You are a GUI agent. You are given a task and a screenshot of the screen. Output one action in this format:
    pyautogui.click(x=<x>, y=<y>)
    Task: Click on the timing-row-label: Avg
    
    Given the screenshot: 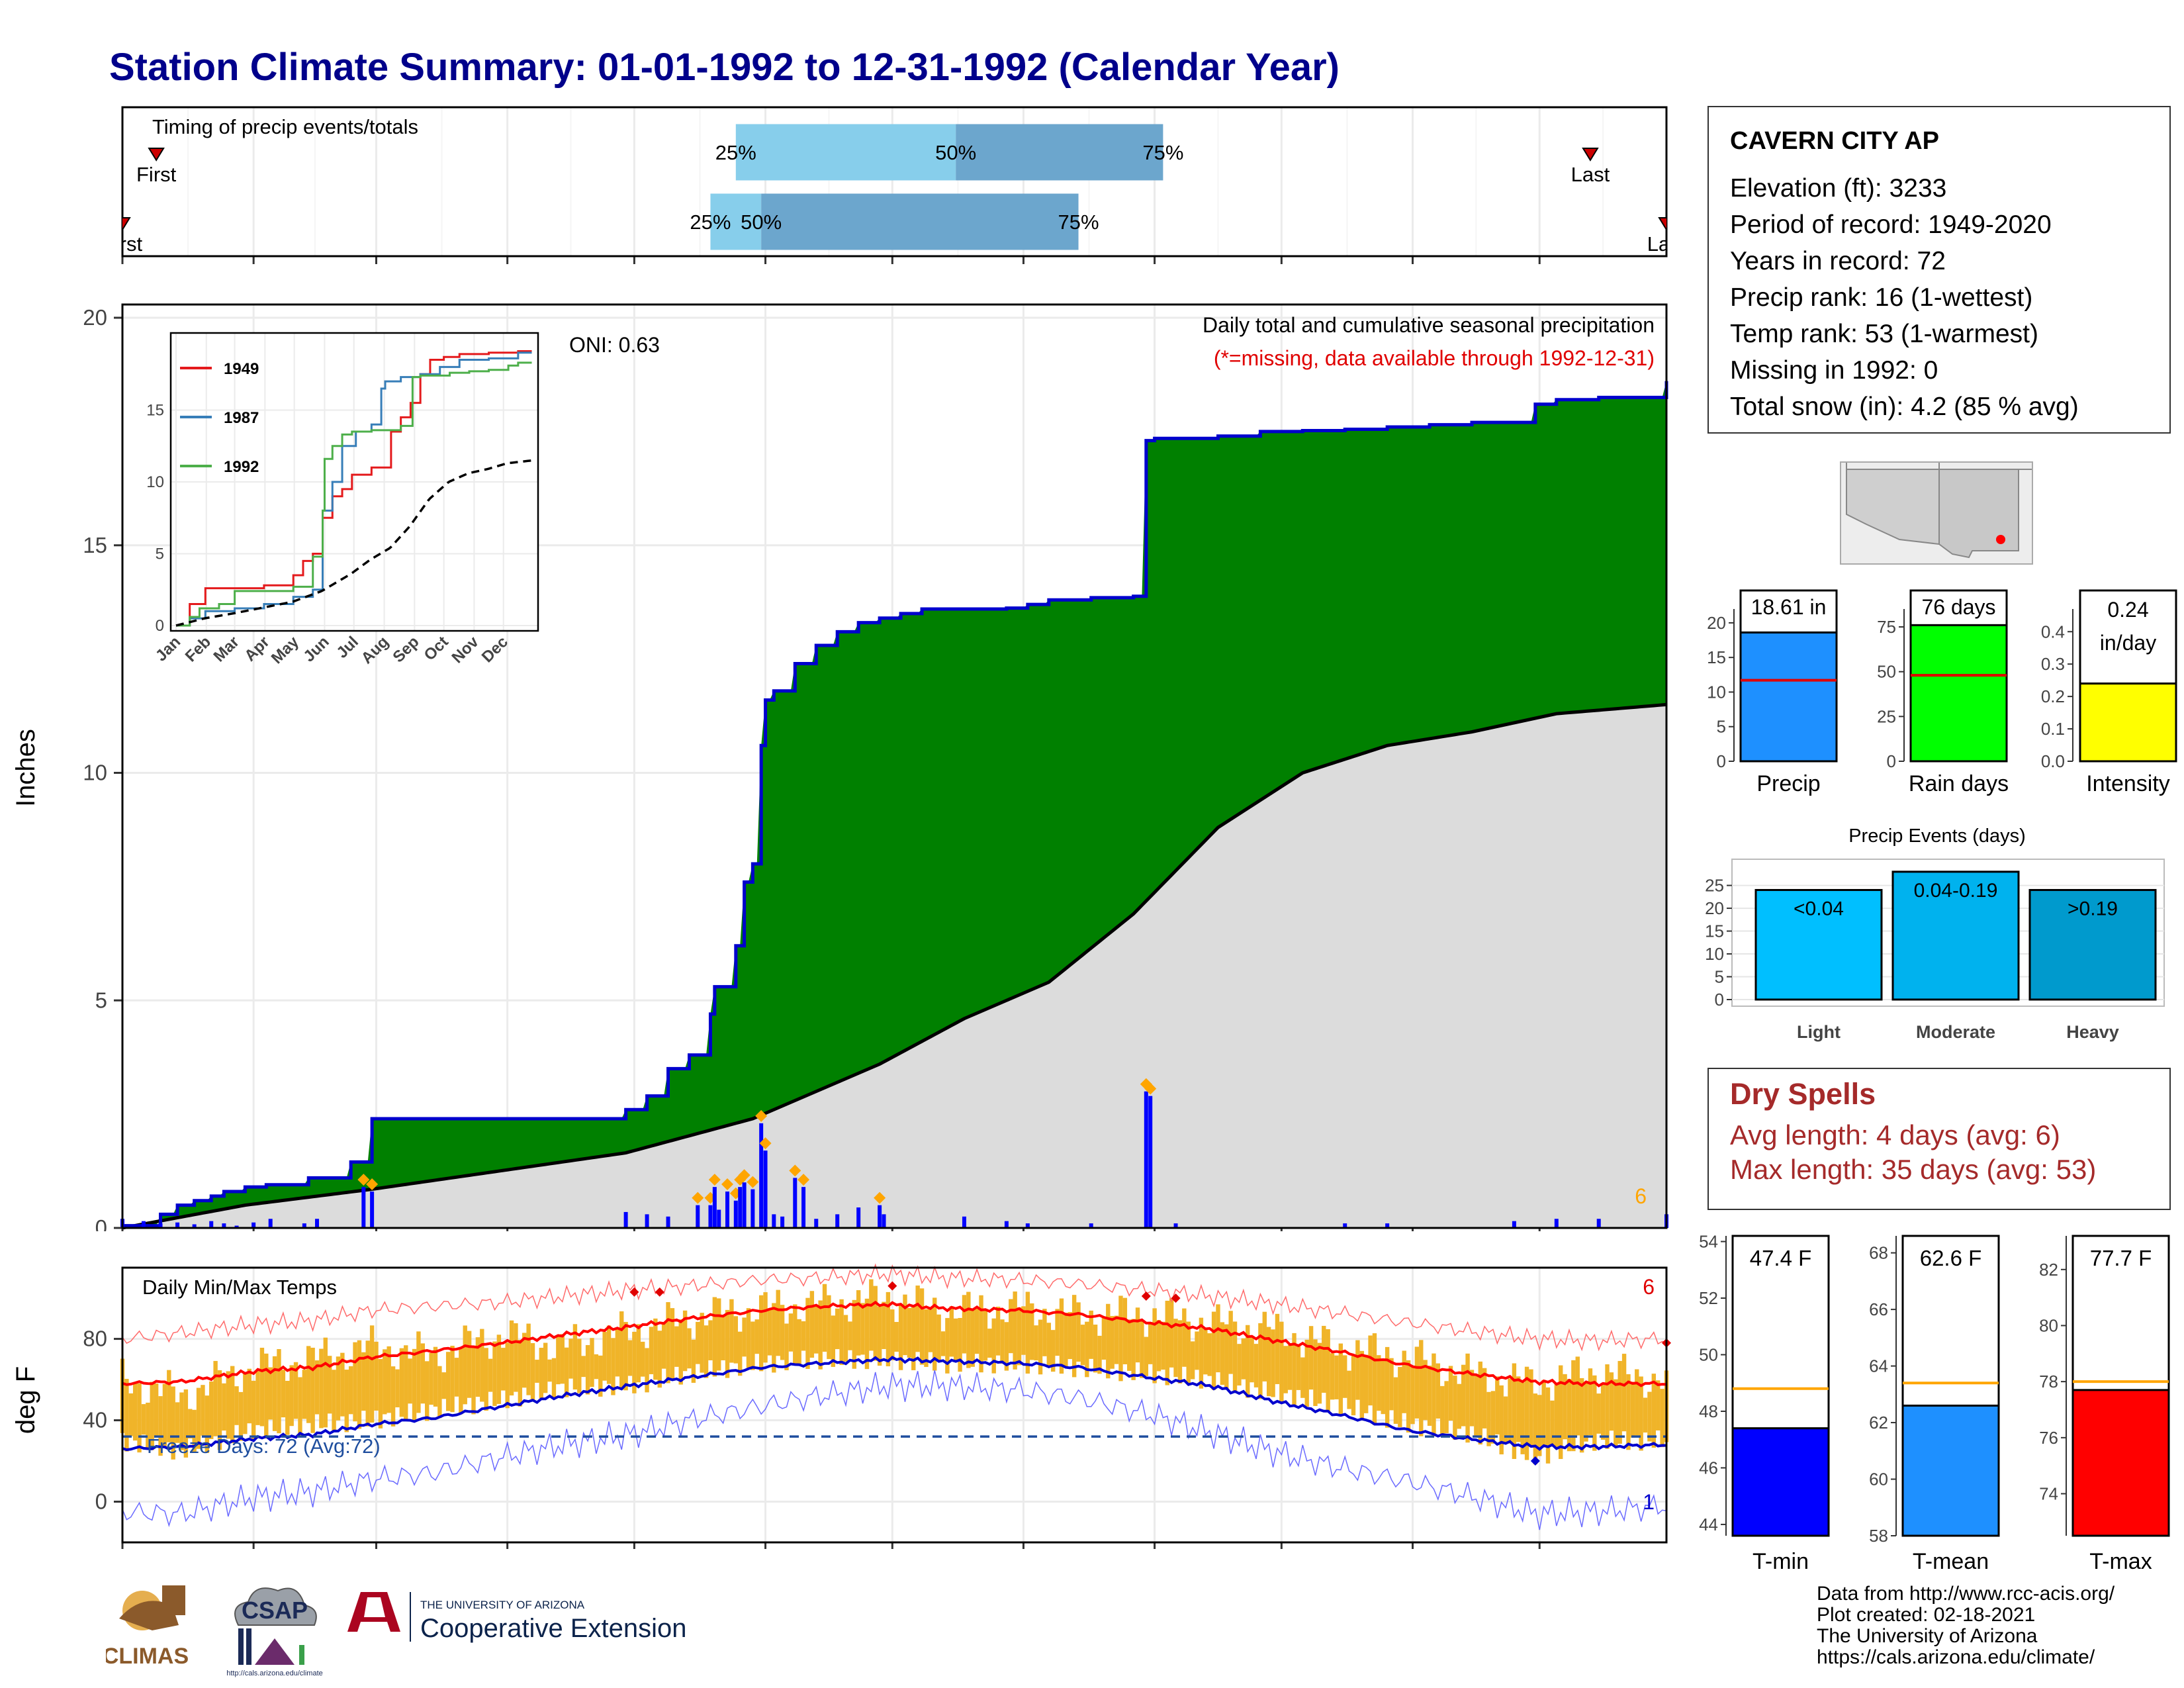 What is the action you would take?
    pyautogui.click(x=92, y=152)
    